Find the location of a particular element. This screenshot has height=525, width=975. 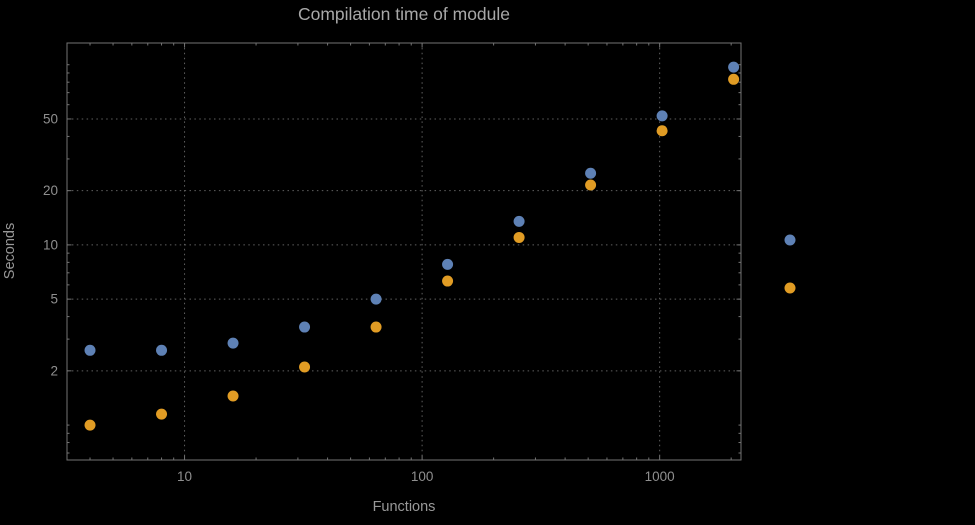

x-tick-label-10: 10 is located at coordinates (184, 476).